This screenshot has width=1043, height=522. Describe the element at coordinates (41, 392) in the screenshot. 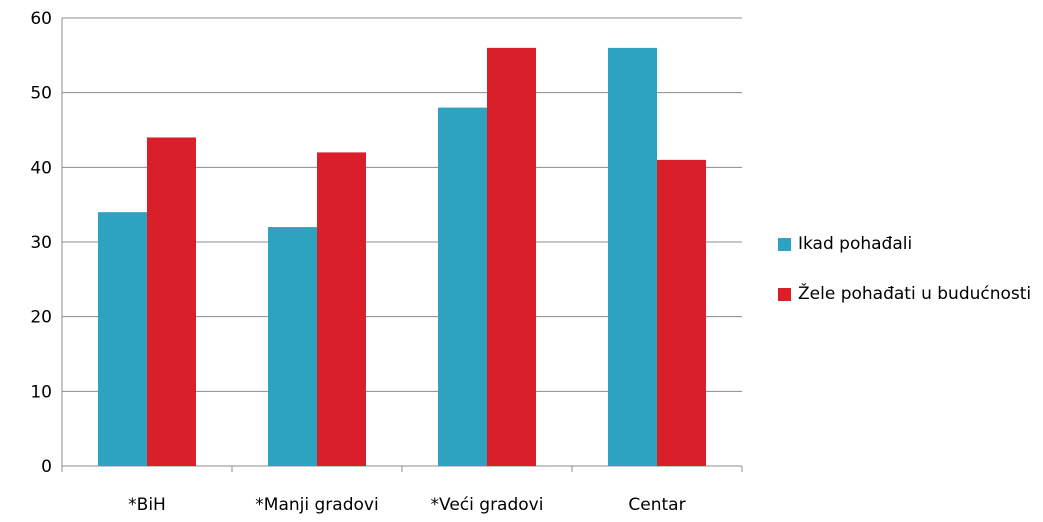

I see `y-tick-label: 10` at that location.